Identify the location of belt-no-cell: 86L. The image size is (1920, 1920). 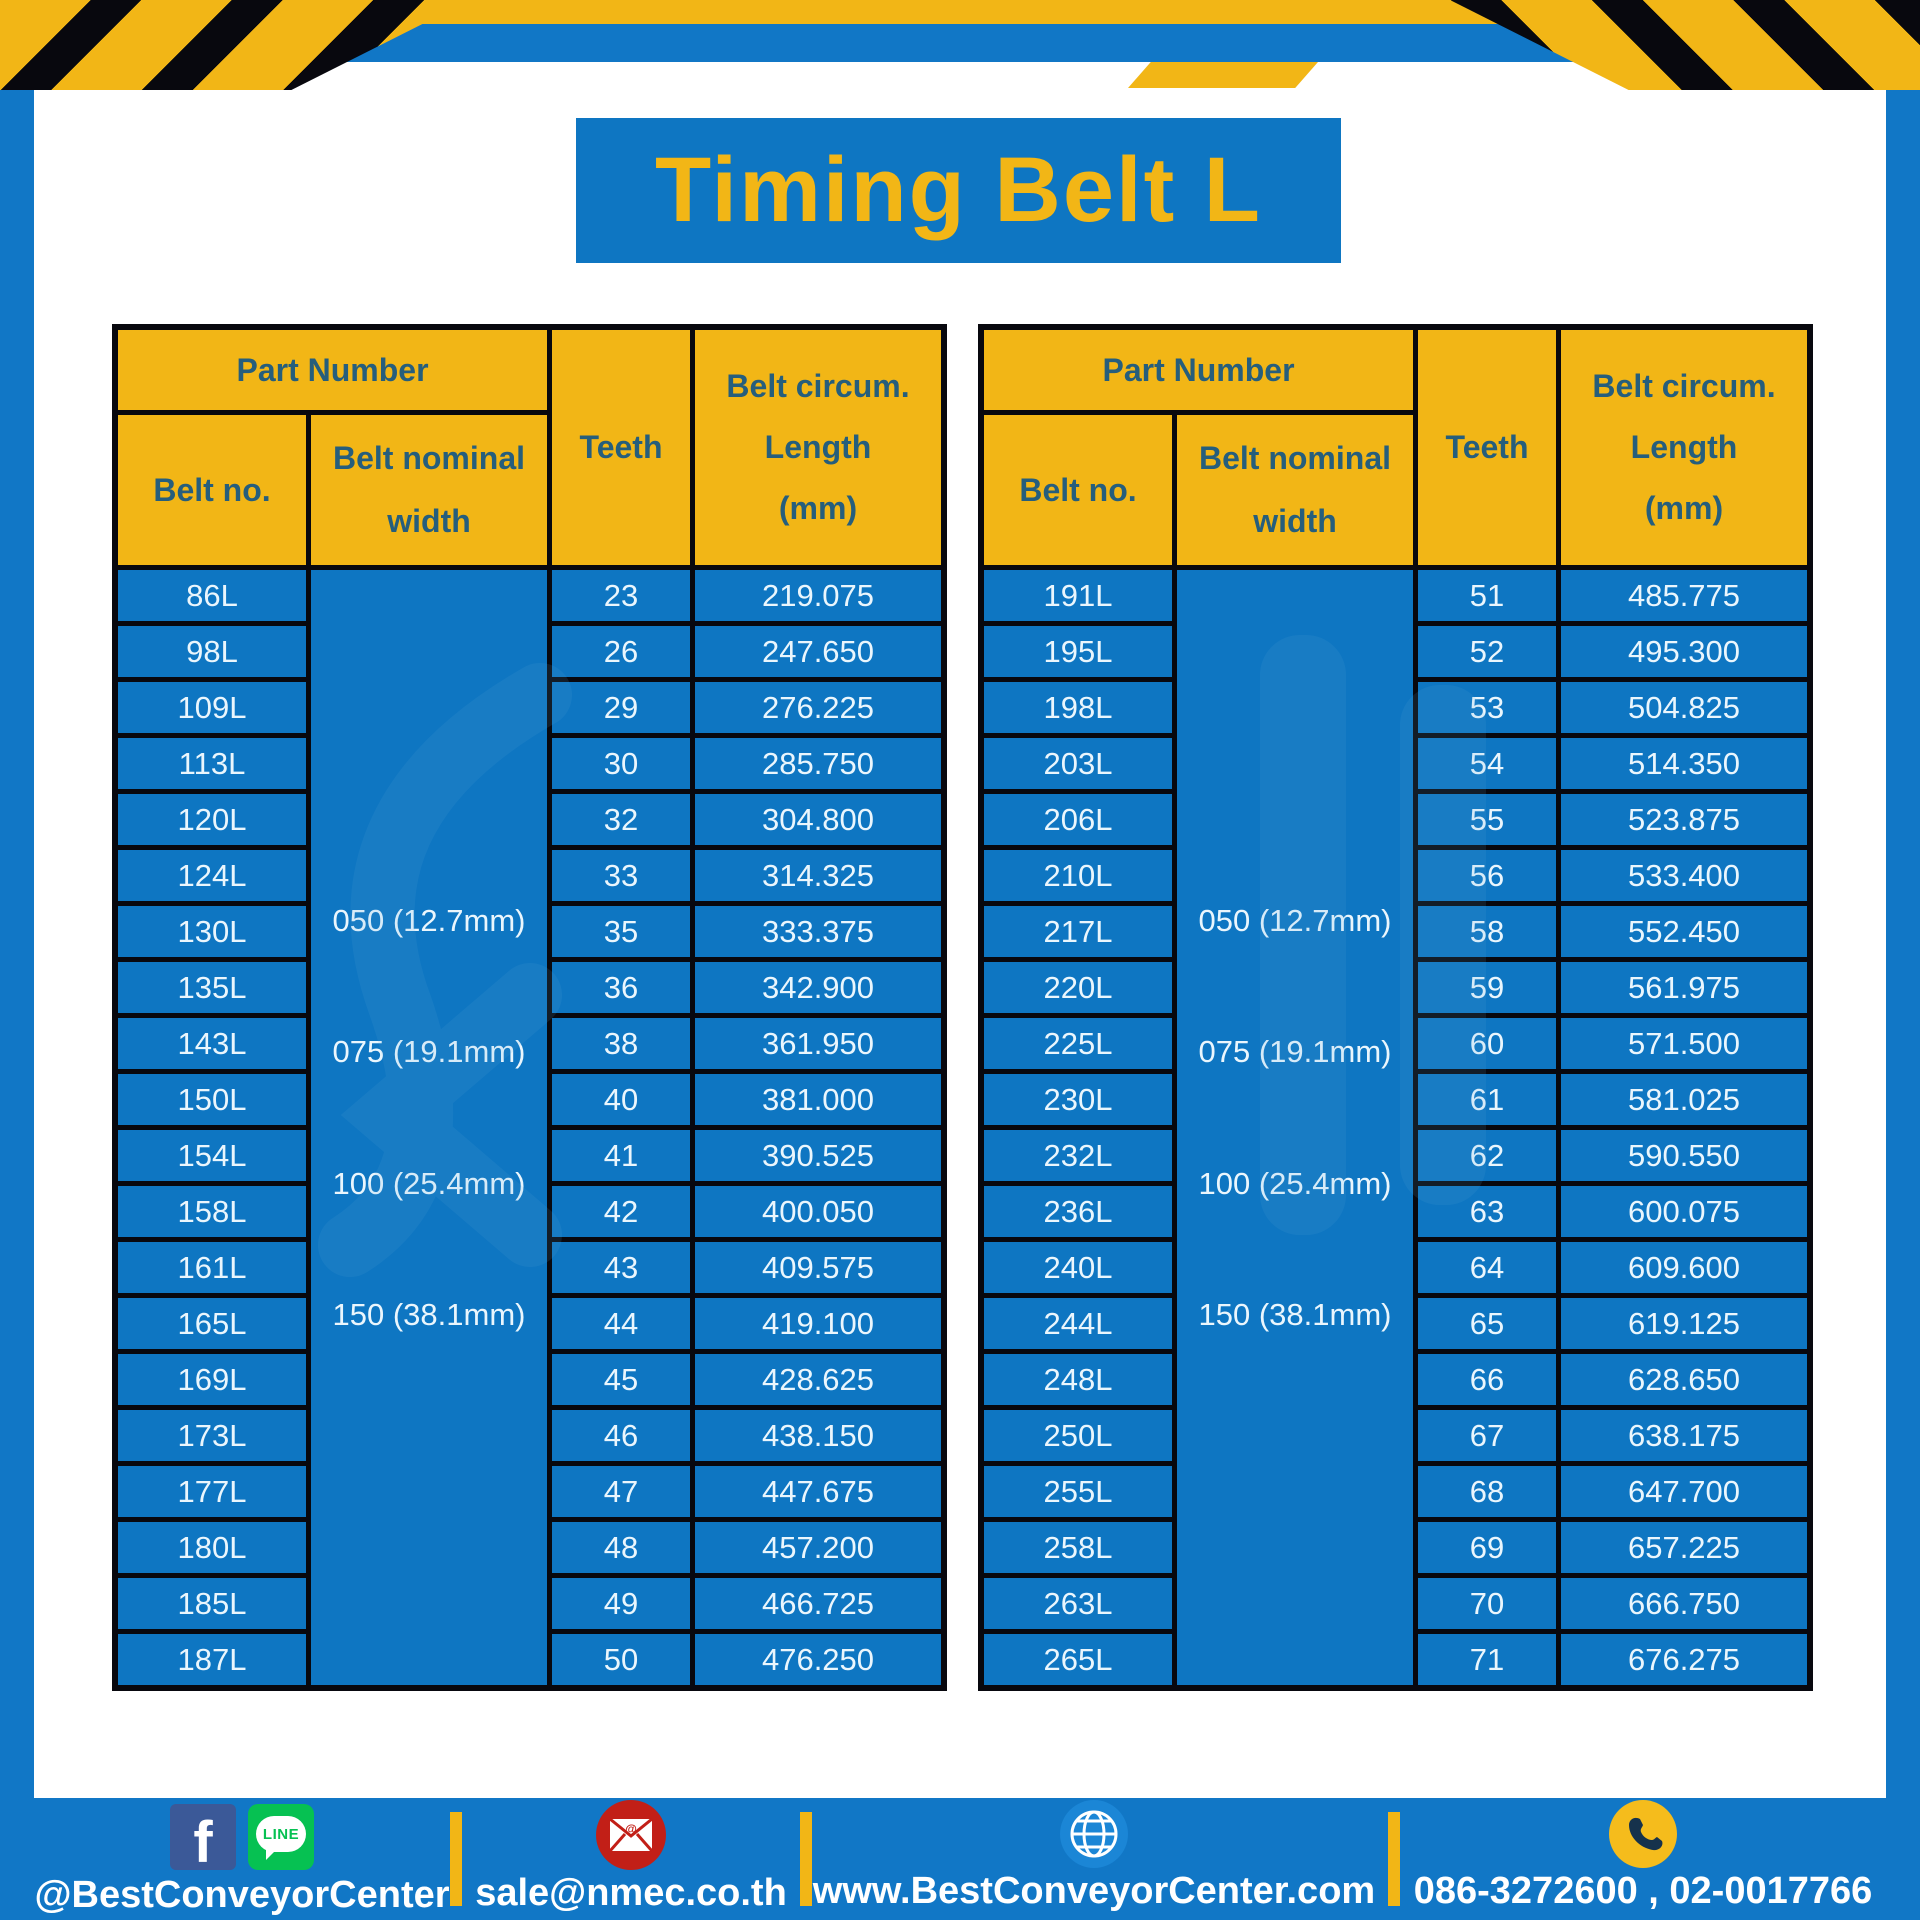
(212, 595).